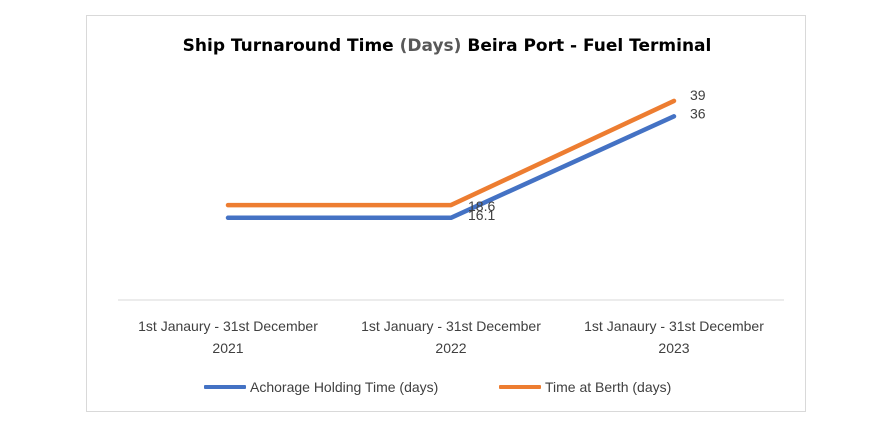  Describe the element at coordinates (450, 348) in the screenshot. I see `x-tick-label-1-1: 2022` at that location.